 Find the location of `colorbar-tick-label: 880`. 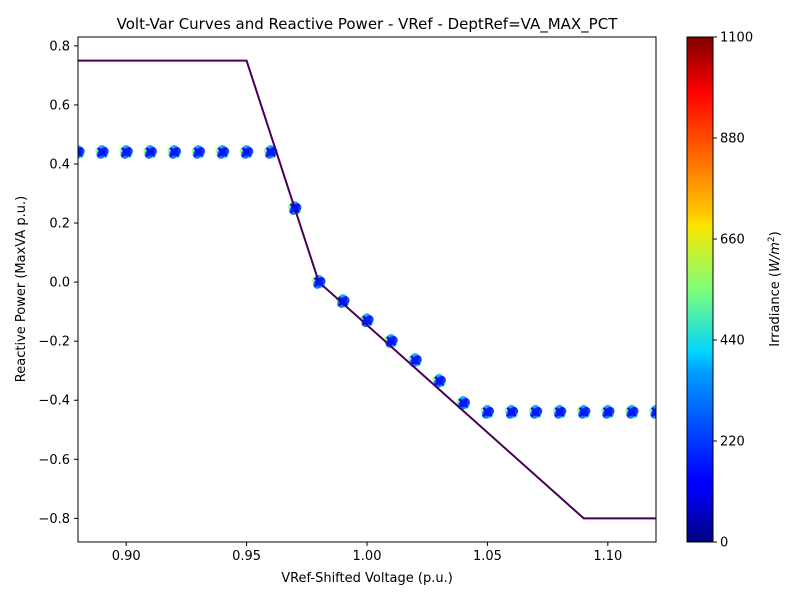

colorbar-tick-label: 880 is located at coordinates (732, 139).